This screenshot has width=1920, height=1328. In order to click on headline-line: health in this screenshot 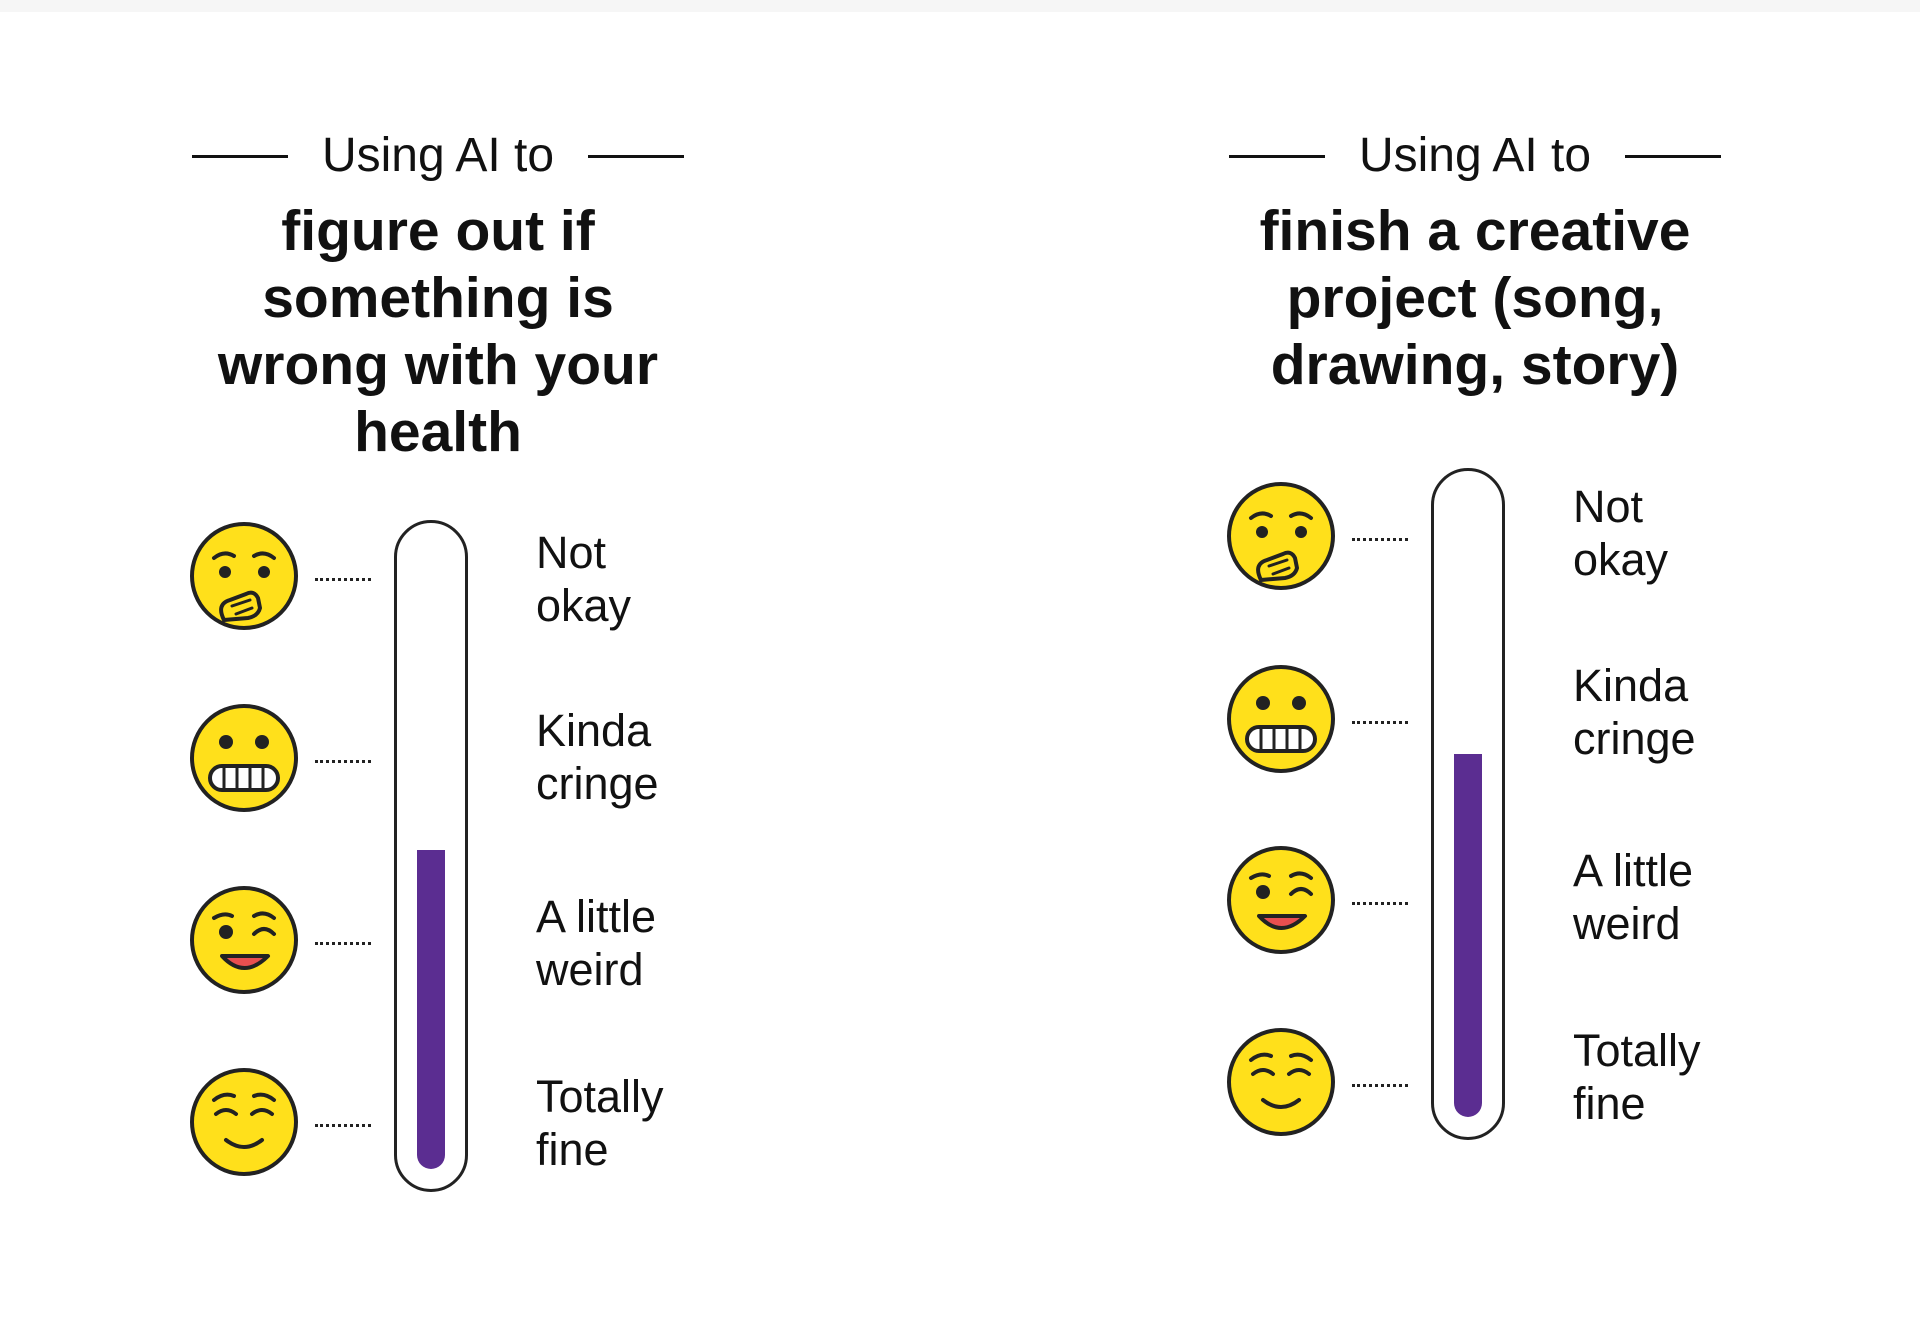, I will do `click(438, 432)`.